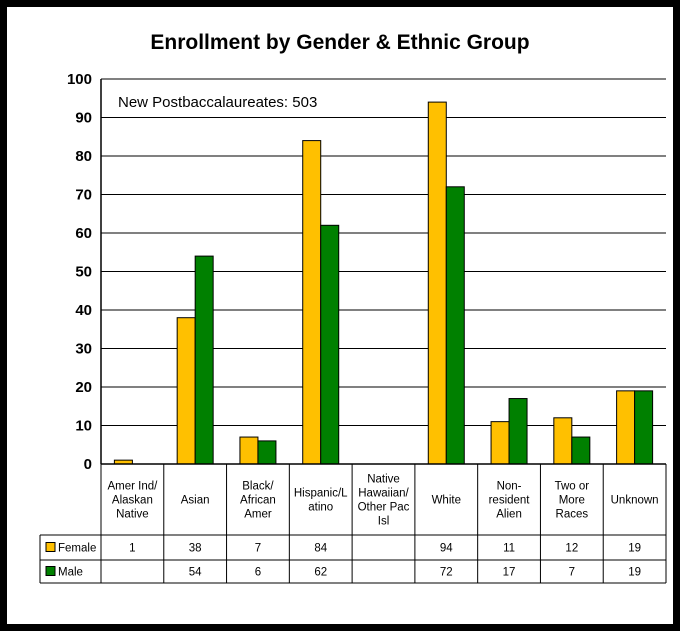 This screenshot has height=631, width=680. What do you see at coordinates (510, 501) in the screenshot?
I see `category-label-6-1: resident` at bounding box center [510, 501].